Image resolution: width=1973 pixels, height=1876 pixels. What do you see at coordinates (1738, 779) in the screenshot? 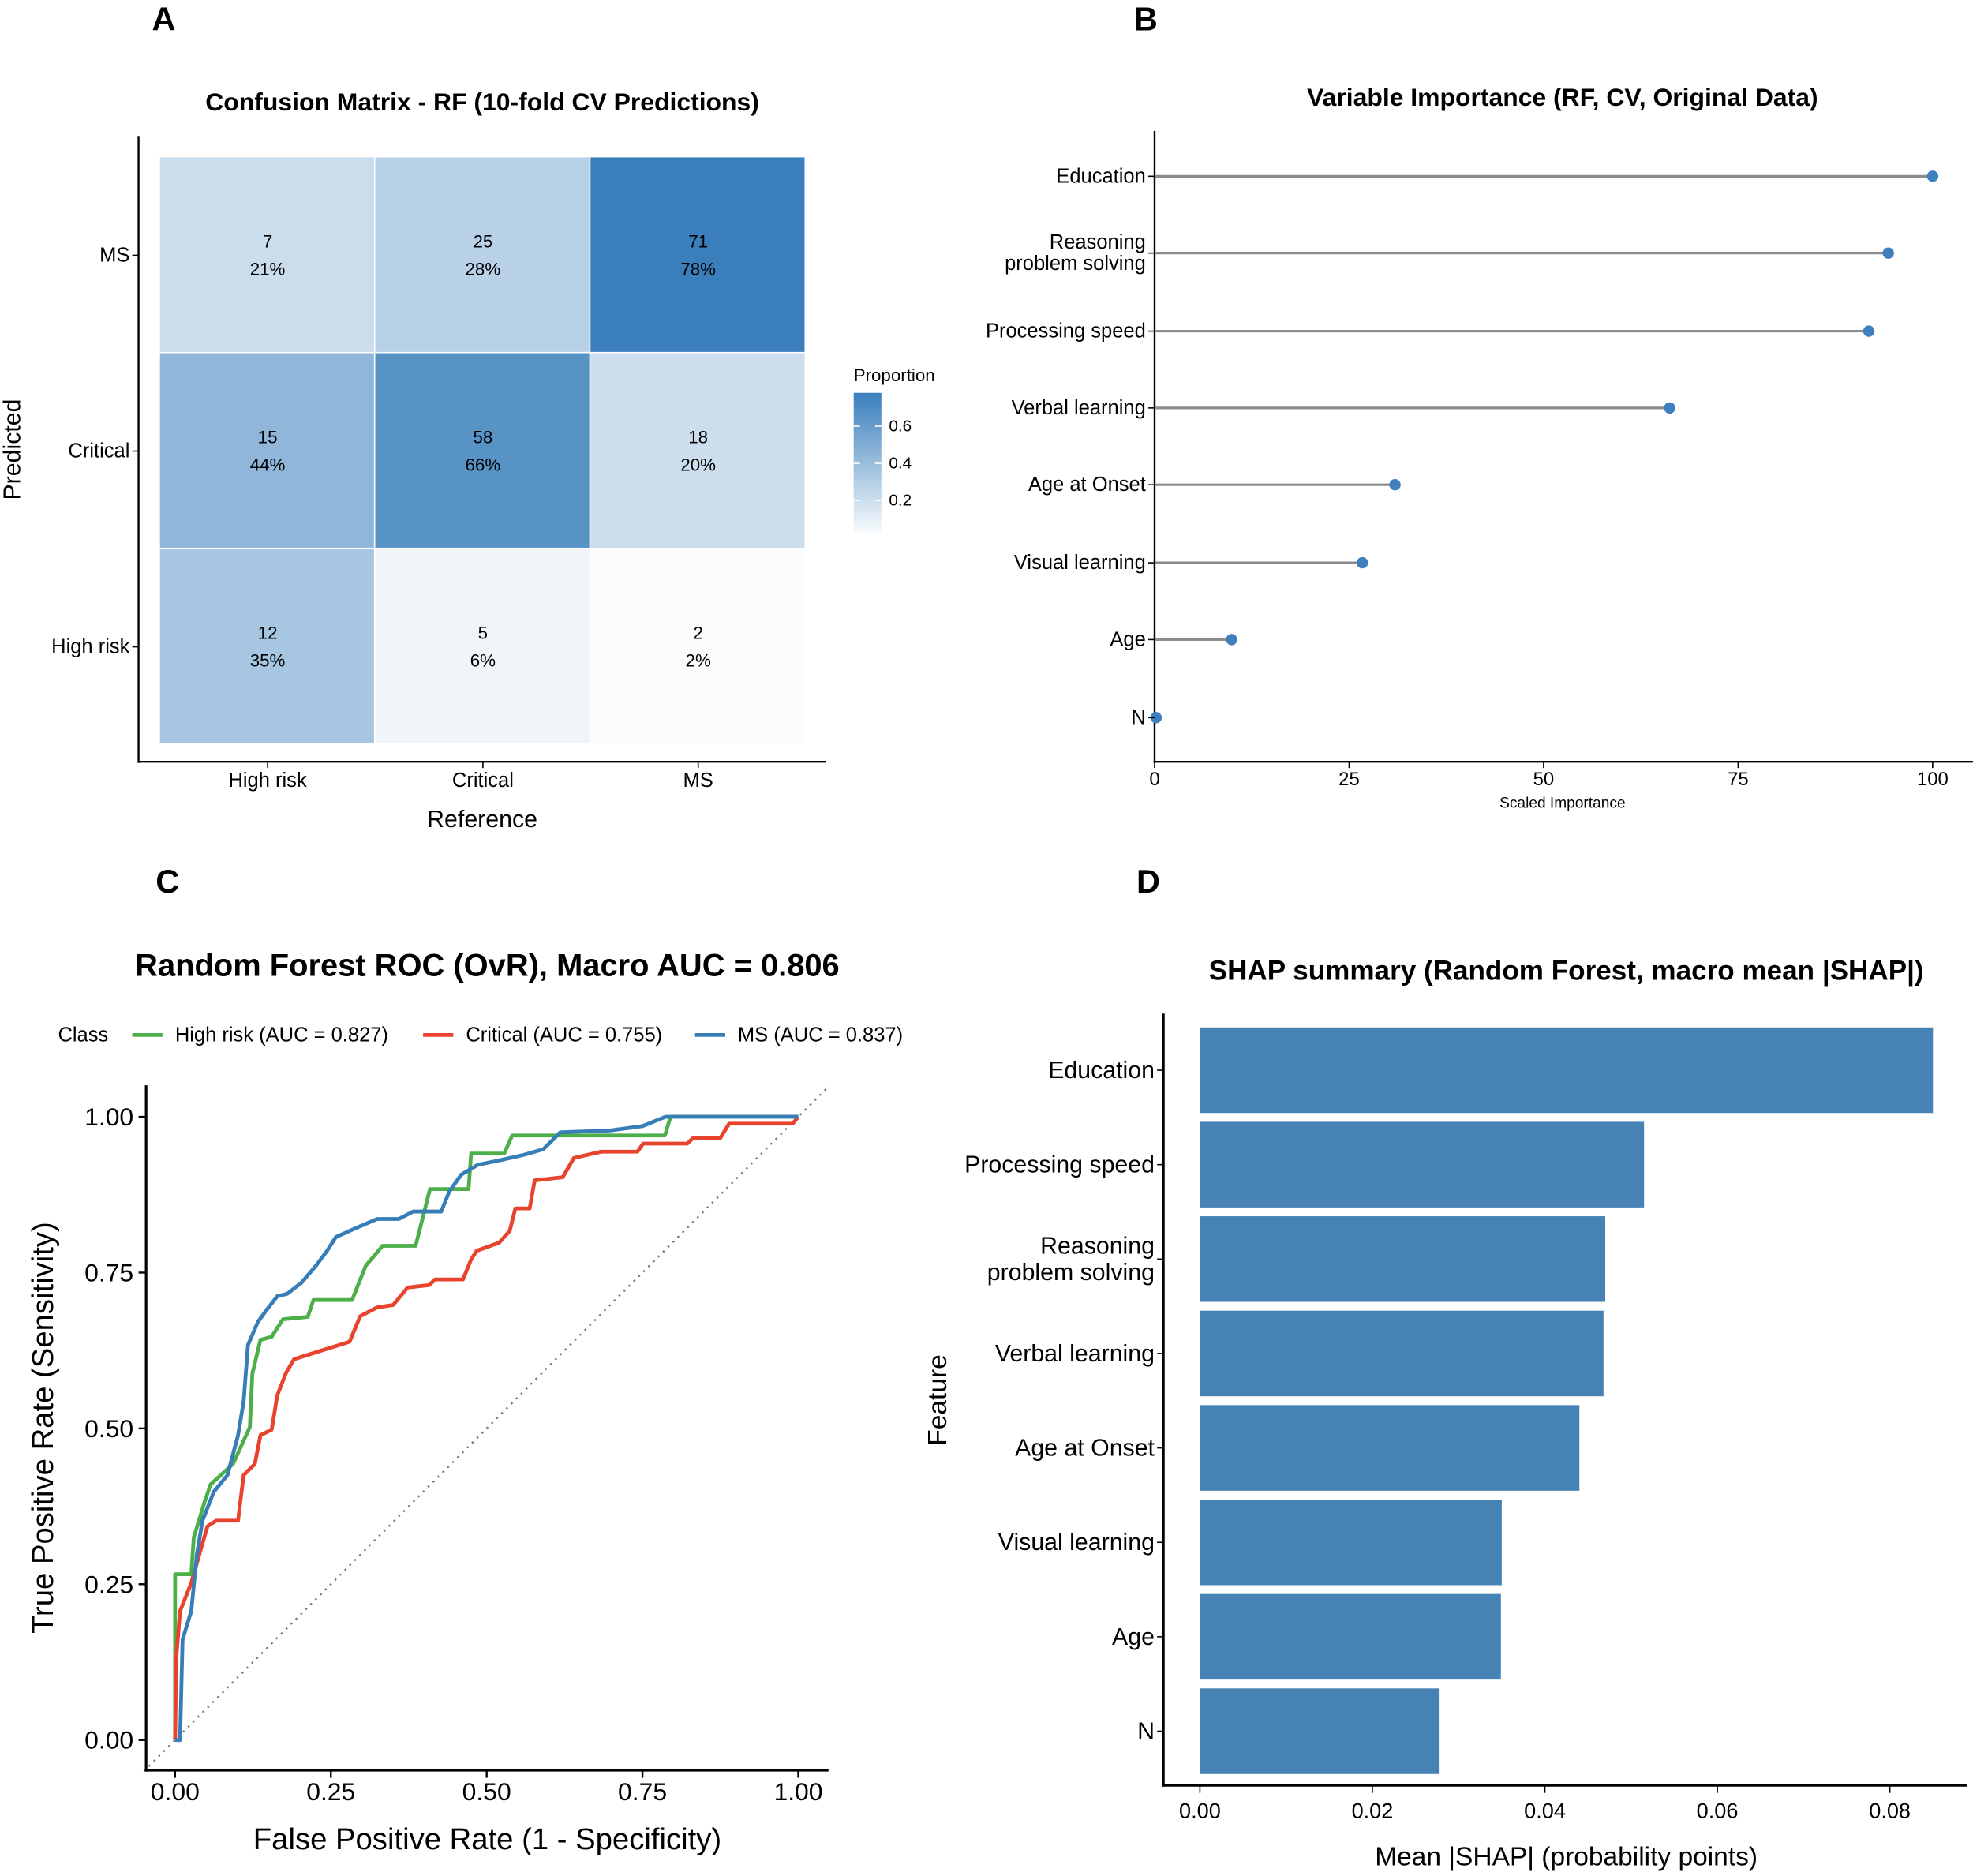
I see `x-tick-label: 75` at bounding box center [1738, 779].